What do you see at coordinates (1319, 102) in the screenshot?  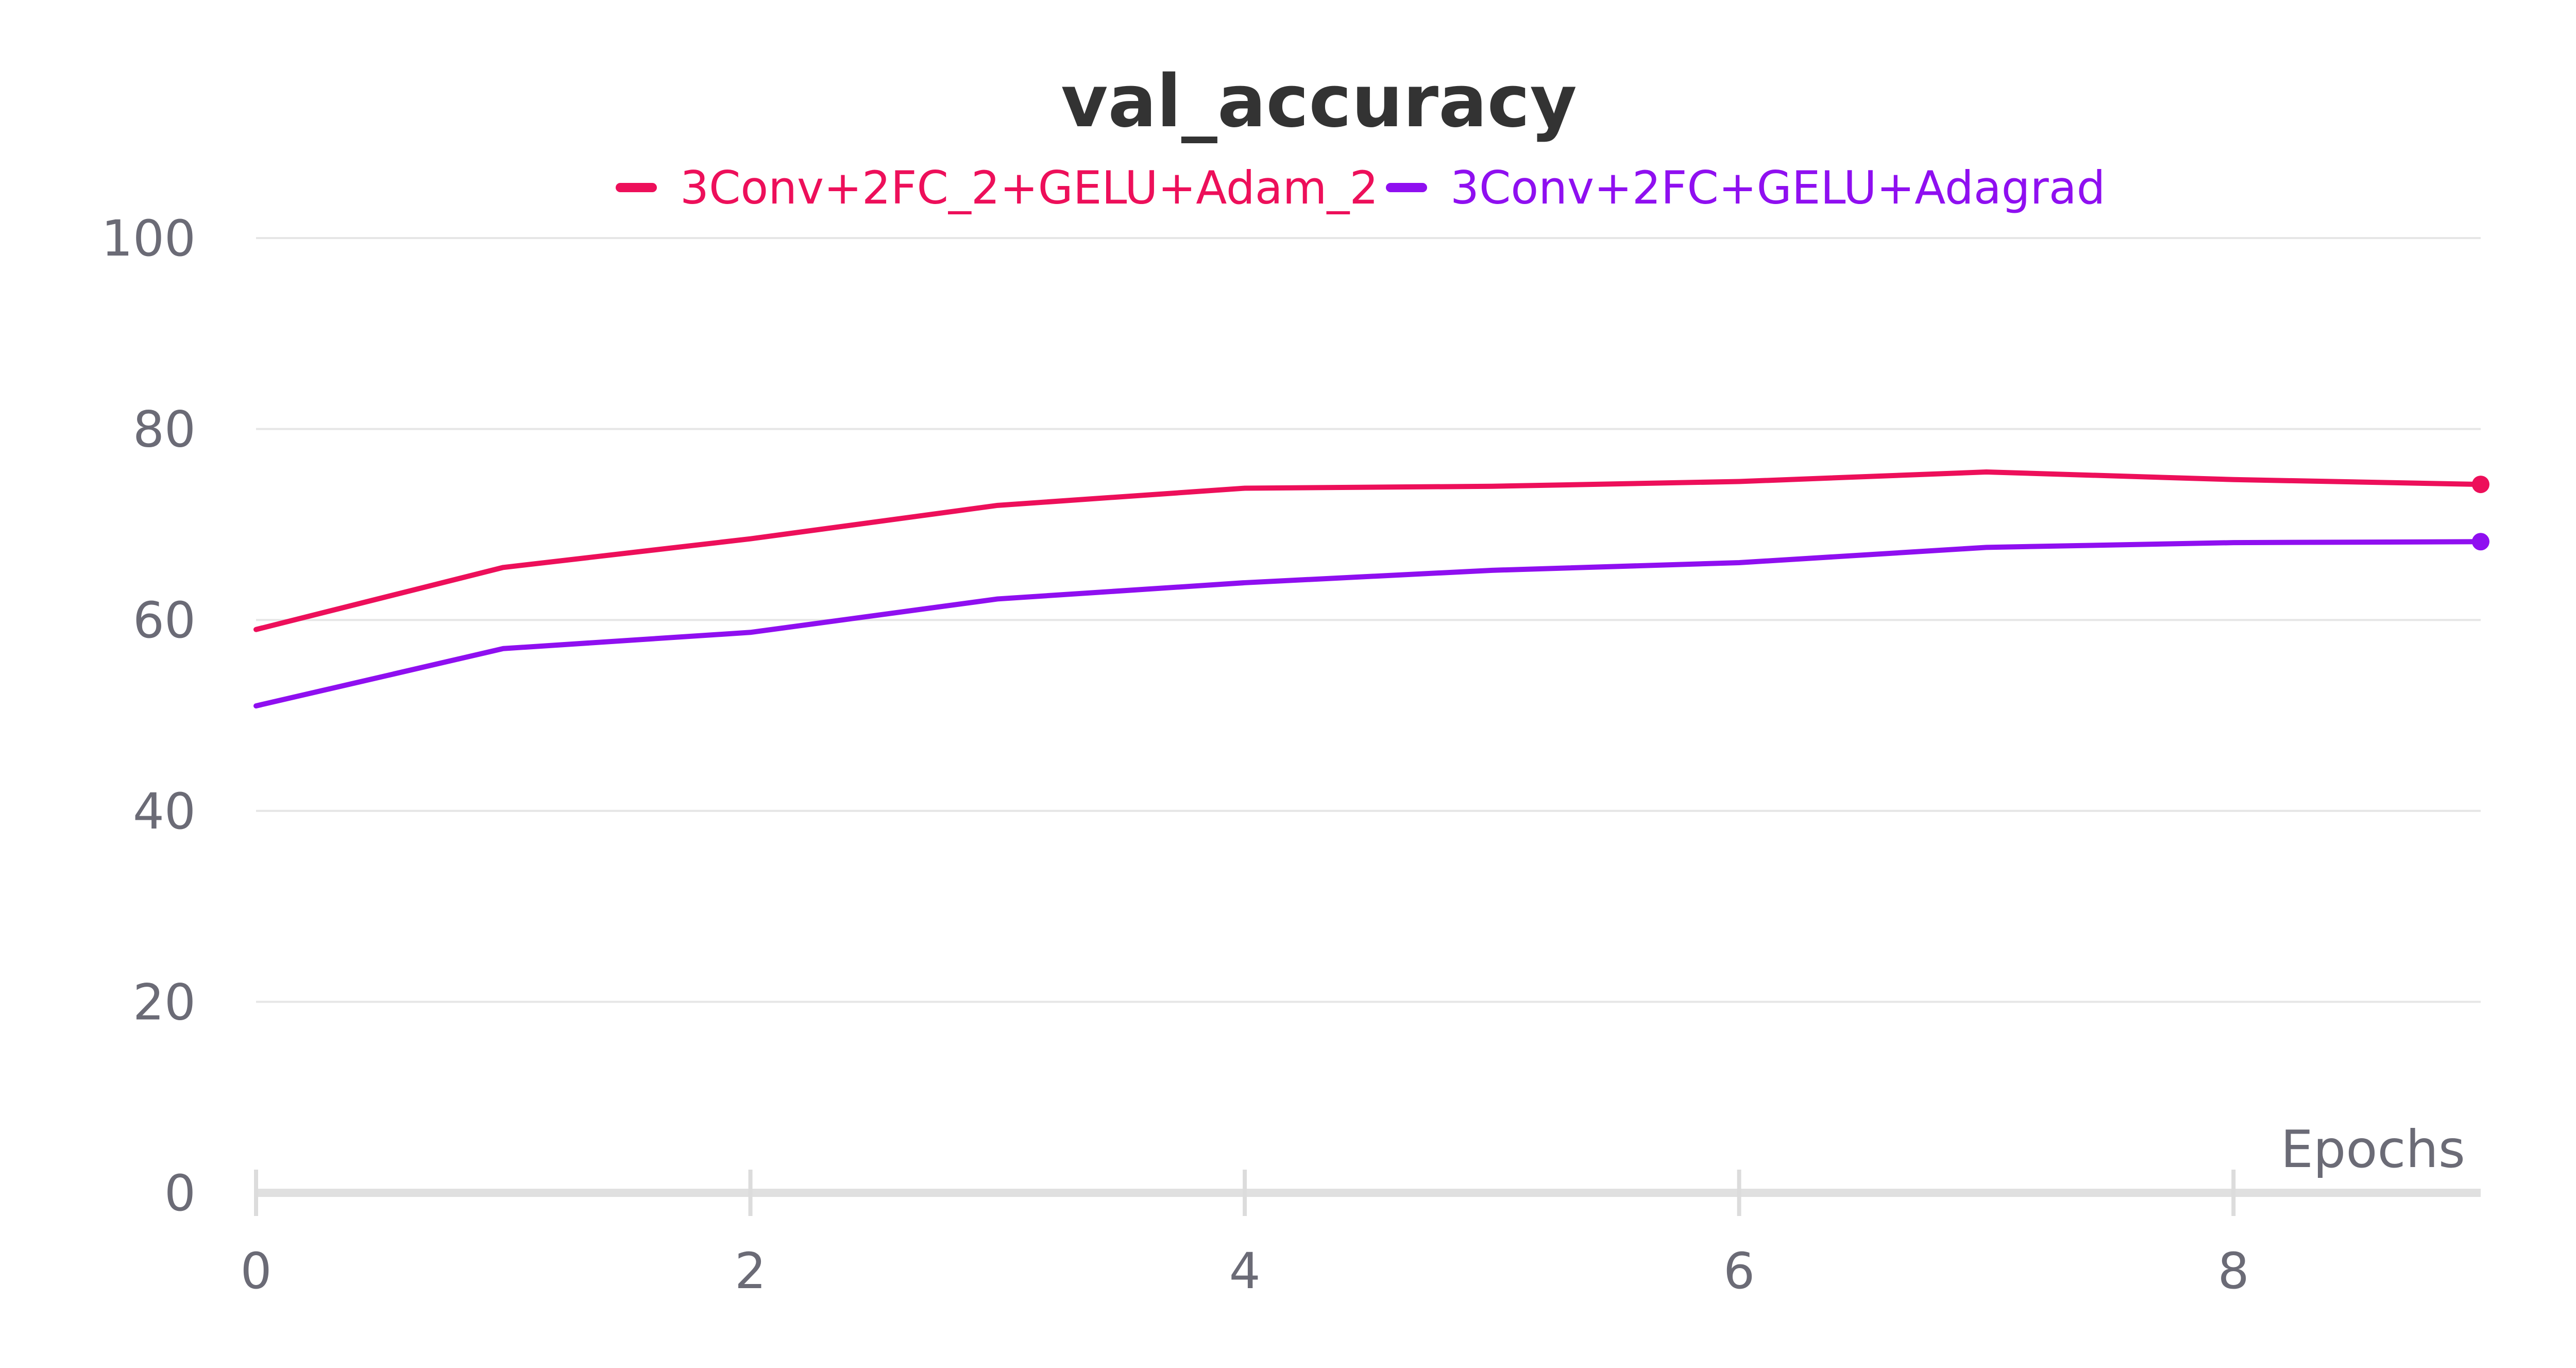 I see `chart-title: val_accuracy` at bounding box center [1319, 102].